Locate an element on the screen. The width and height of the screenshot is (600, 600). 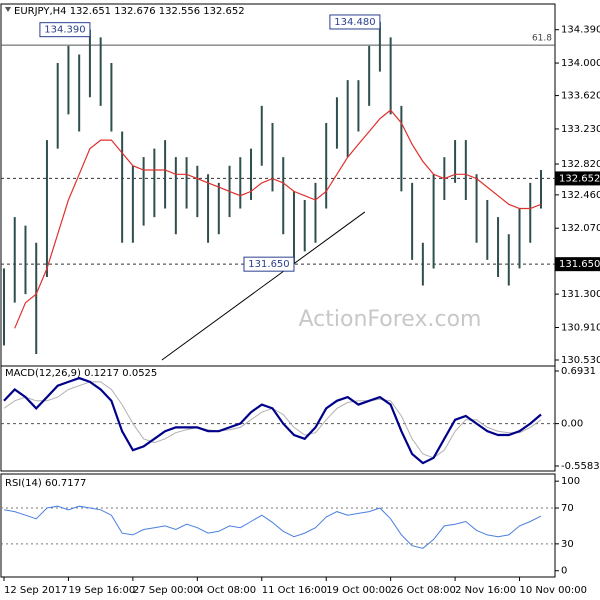
annotation-label: 131.650 is located at coordinates (268, 264).